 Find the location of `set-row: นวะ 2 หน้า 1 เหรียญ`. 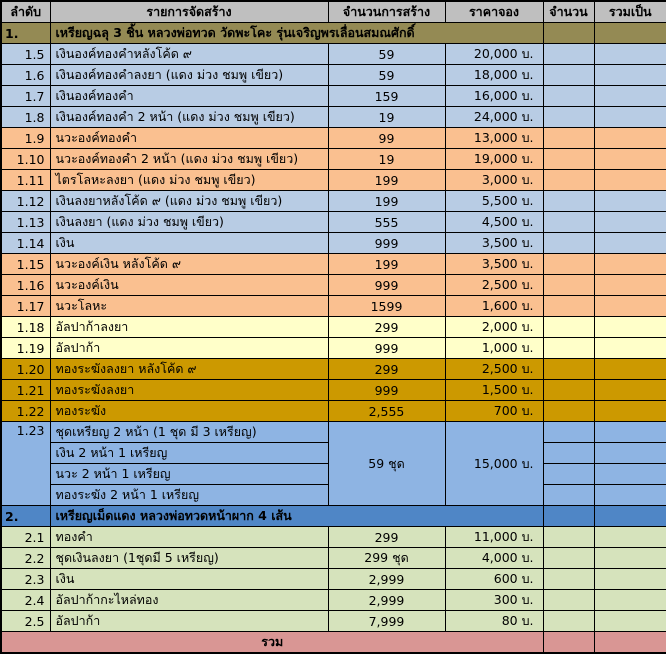

set-row: นวะ 2 หน้า 1 เหรียญ is located at coordinates (333, 474).